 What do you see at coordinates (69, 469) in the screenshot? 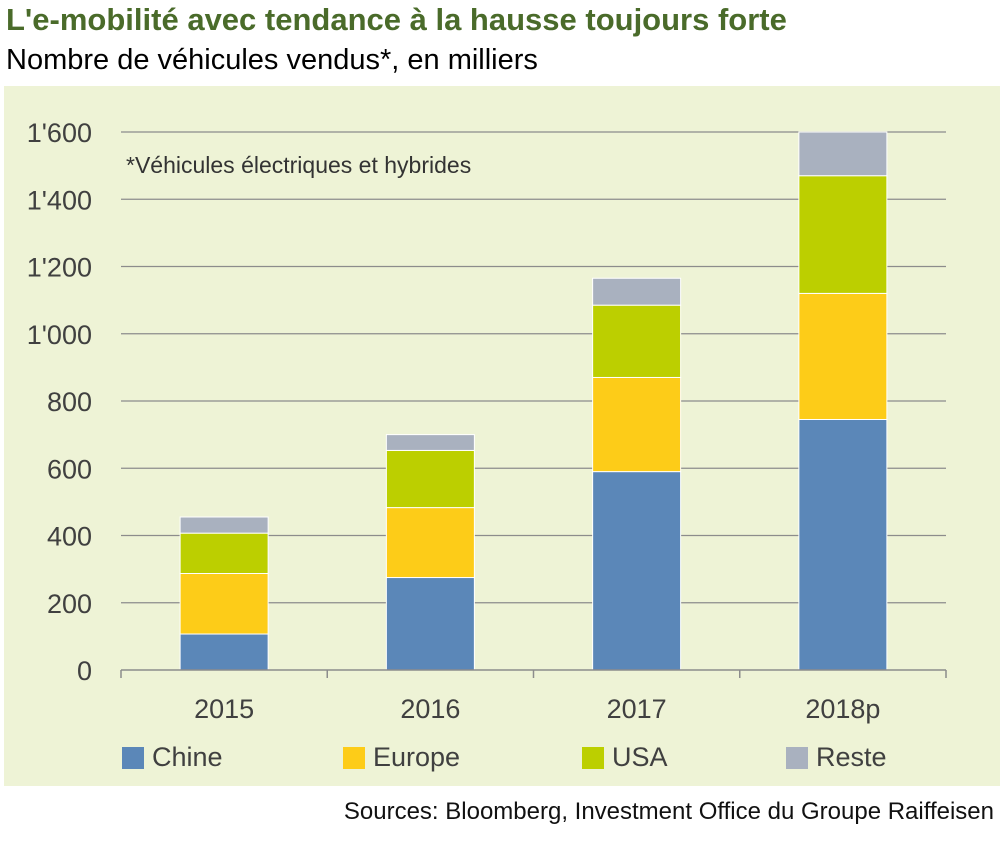
I see `y-tick-label: 600` at bounding box center [69, 469].